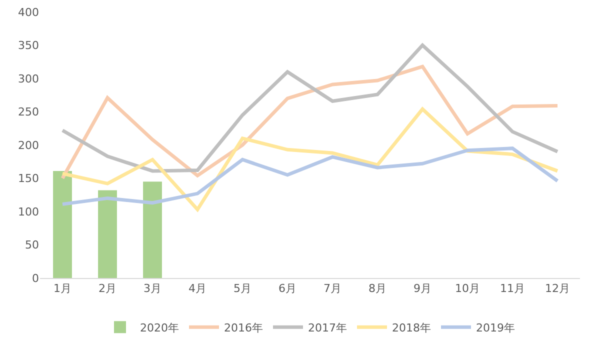 The width and height of the screenshot is (595, 354). I want to click on y-tick-label: 50, so click(32, 245).